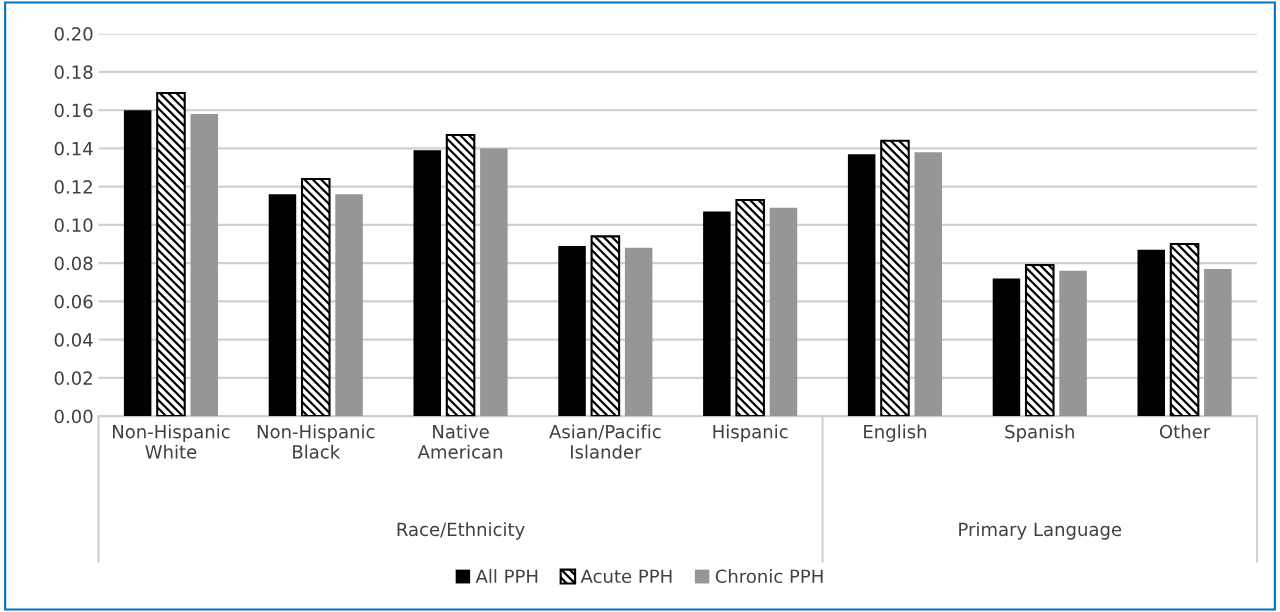 This screenshot has height=612, width=1280. I want to click on legend-label: Chronic PPH, so click(769, 576).